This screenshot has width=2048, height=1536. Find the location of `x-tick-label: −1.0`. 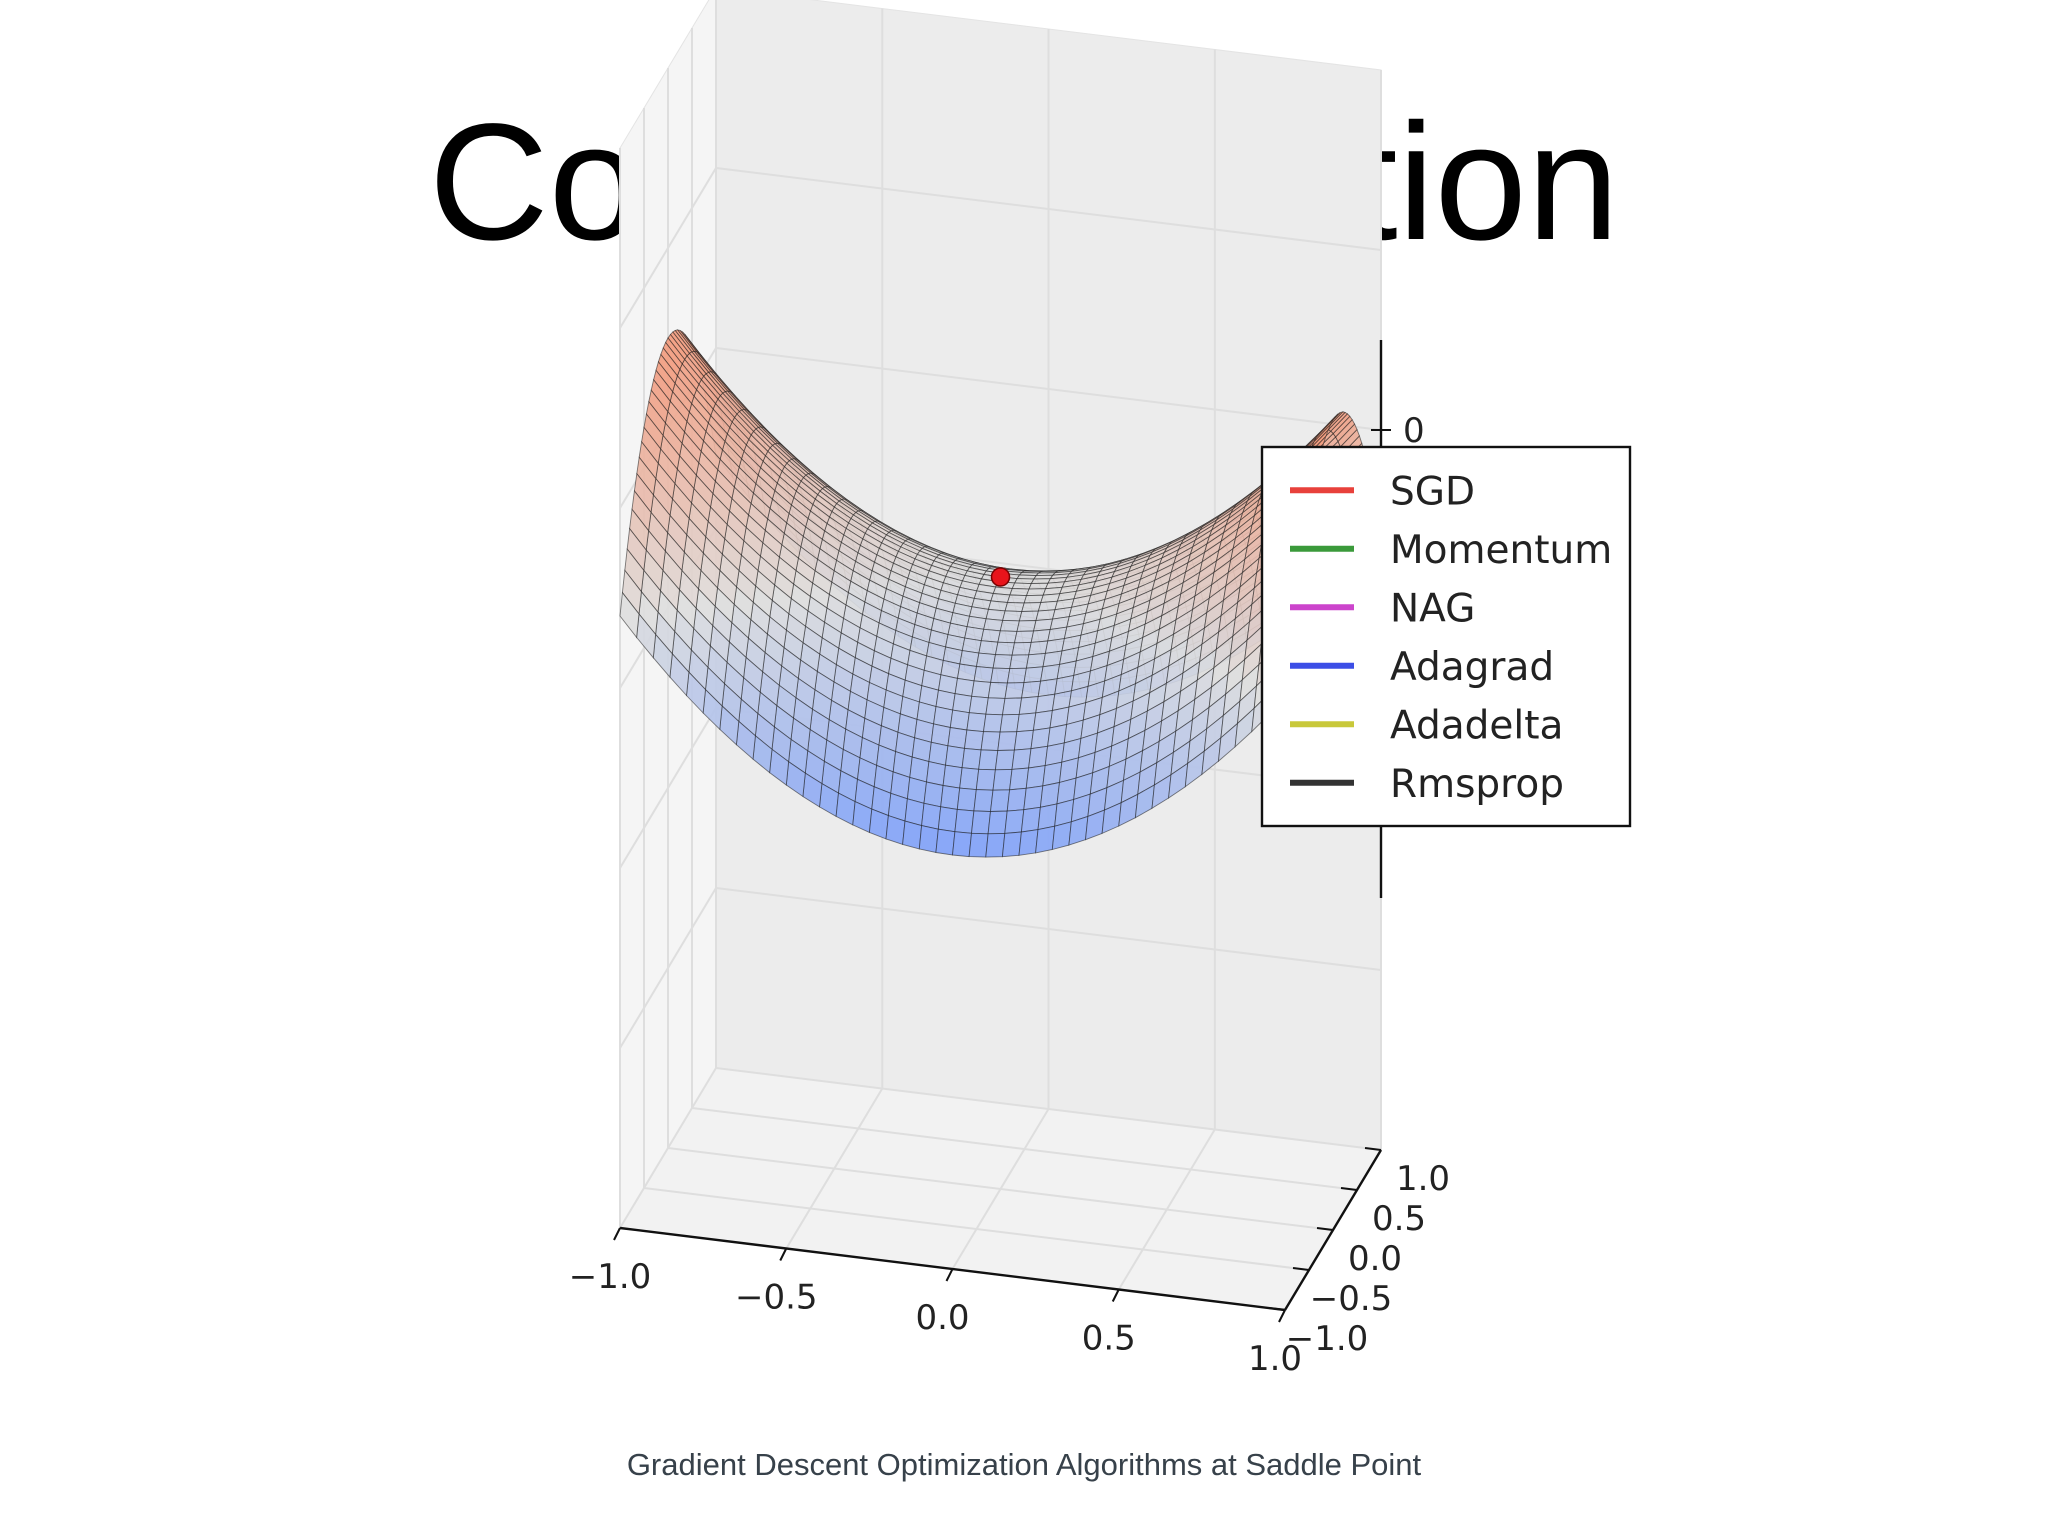

x-tick-label: −1.0 is located at coordinates (610, 1277).